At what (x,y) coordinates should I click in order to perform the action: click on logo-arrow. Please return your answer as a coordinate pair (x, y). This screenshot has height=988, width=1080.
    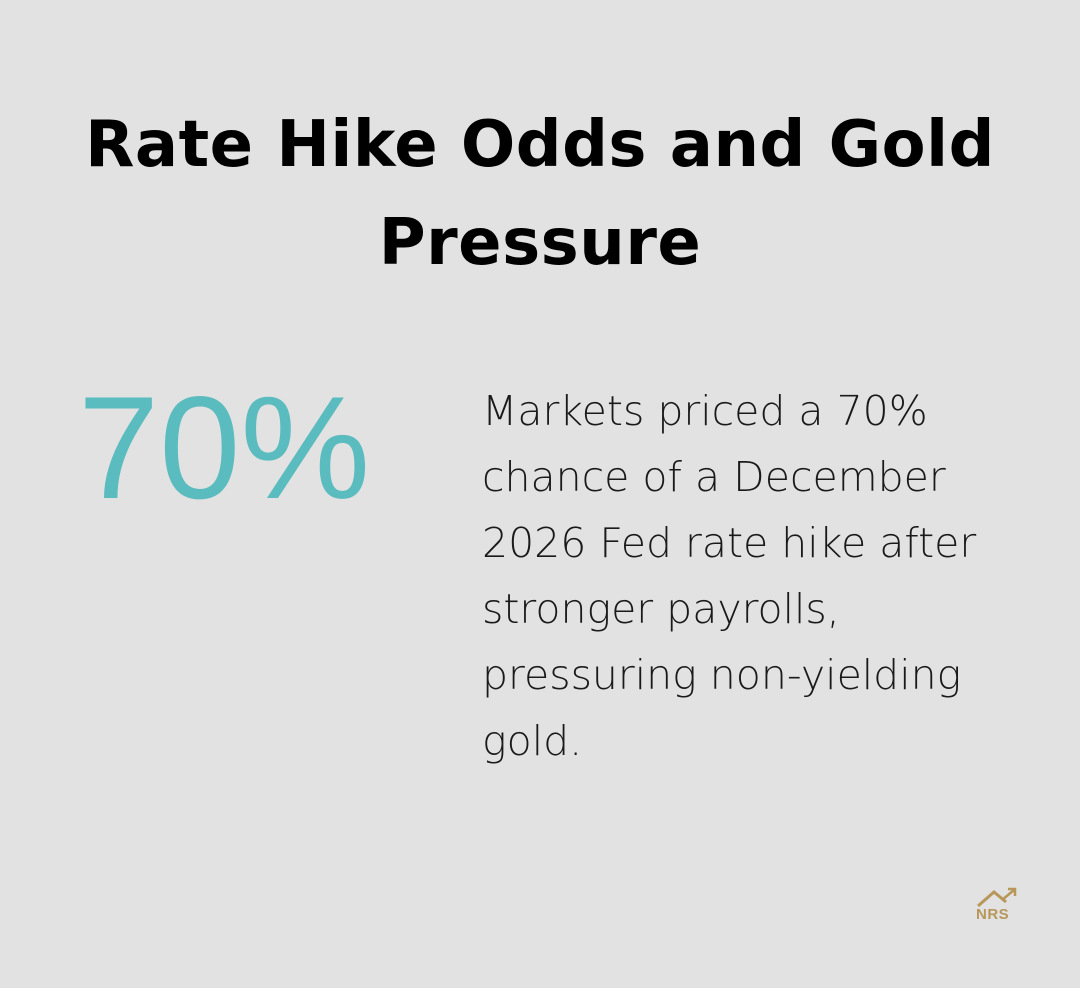
    Looking at the image, I should click on (1009, 894).